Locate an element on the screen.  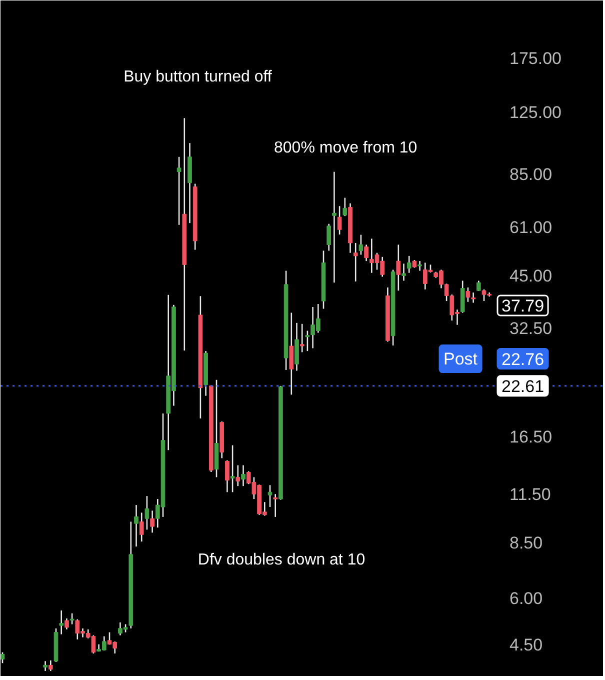
y-tick-label: 85.00 is located at coordinates (531, 174).